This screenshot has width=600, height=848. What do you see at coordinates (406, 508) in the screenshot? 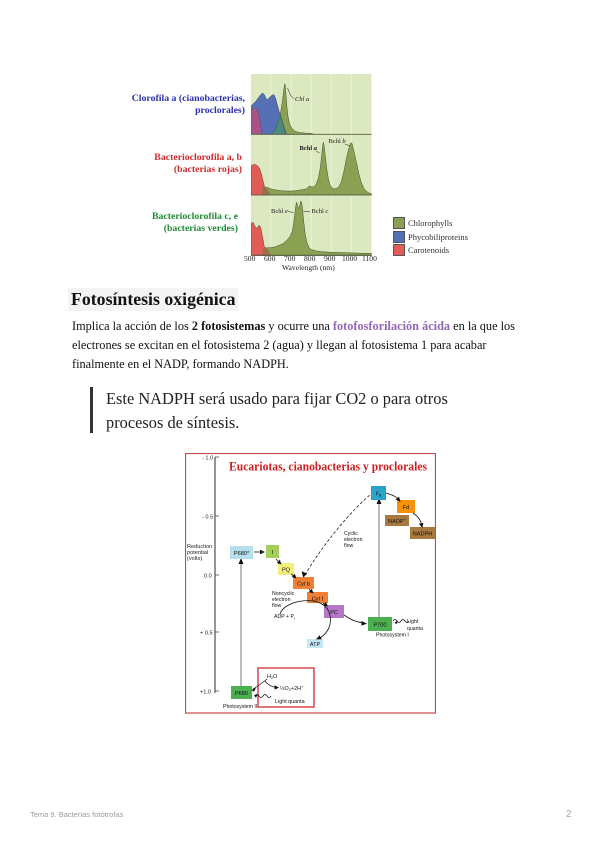
I see `svg-text: Fd` at bounding box center [406, 508].